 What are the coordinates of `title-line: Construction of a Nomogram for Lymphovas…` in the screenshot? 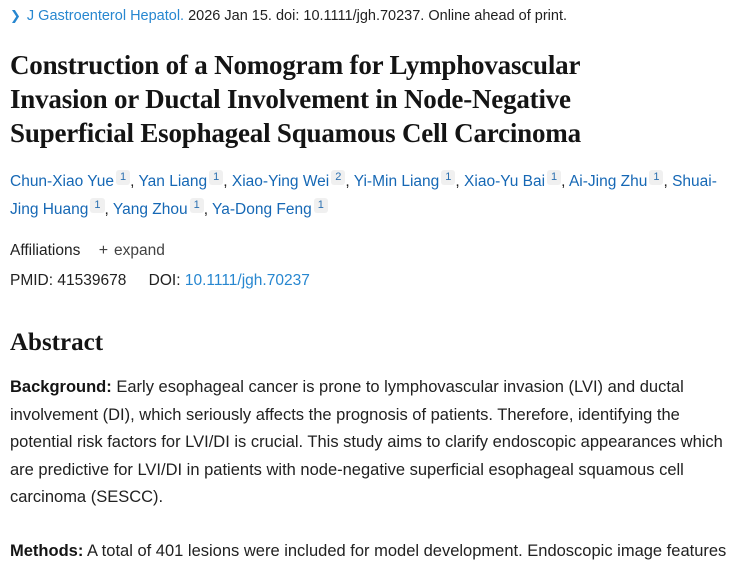 It's located at (375, 65).